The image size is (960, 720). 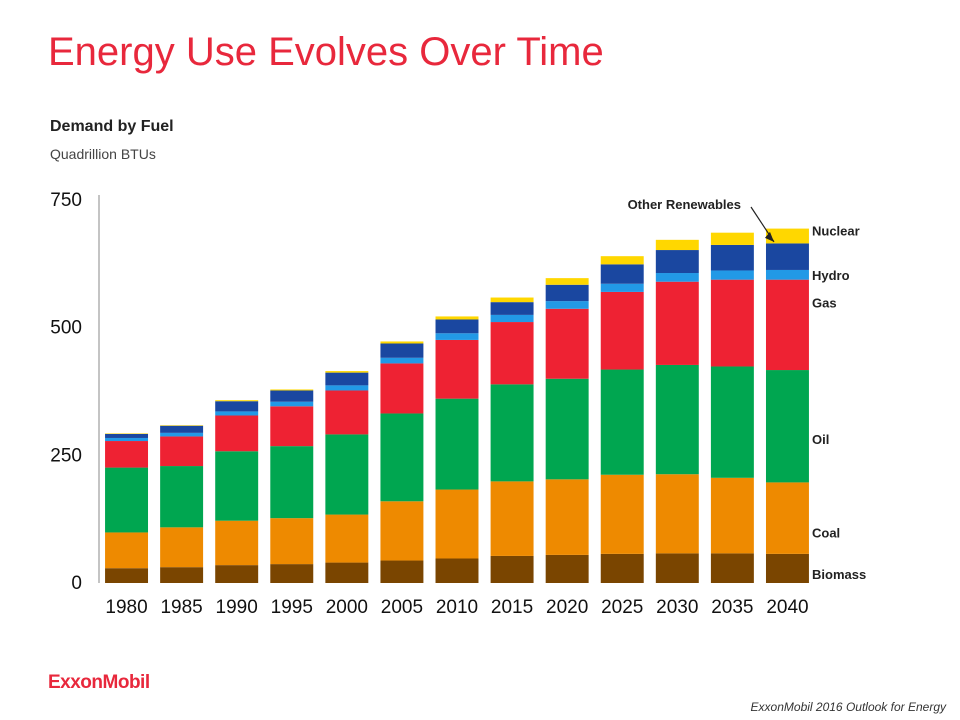 What do you see at coordinates (66, 328) in the screenshot?
I see `y-tick-label: 500` at bounding box center [66, 328].